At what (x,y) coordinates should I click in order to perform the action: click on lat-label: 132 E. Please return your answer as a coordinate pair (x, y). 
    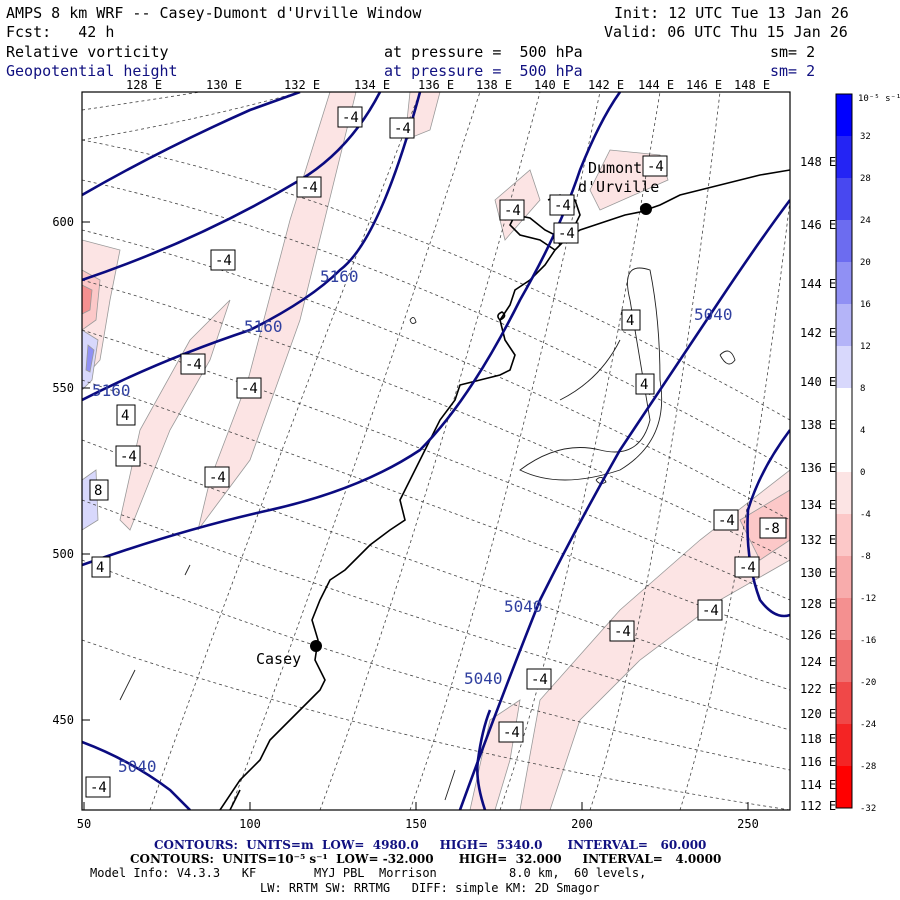
    Looking at the image, I should click on (818, 540).